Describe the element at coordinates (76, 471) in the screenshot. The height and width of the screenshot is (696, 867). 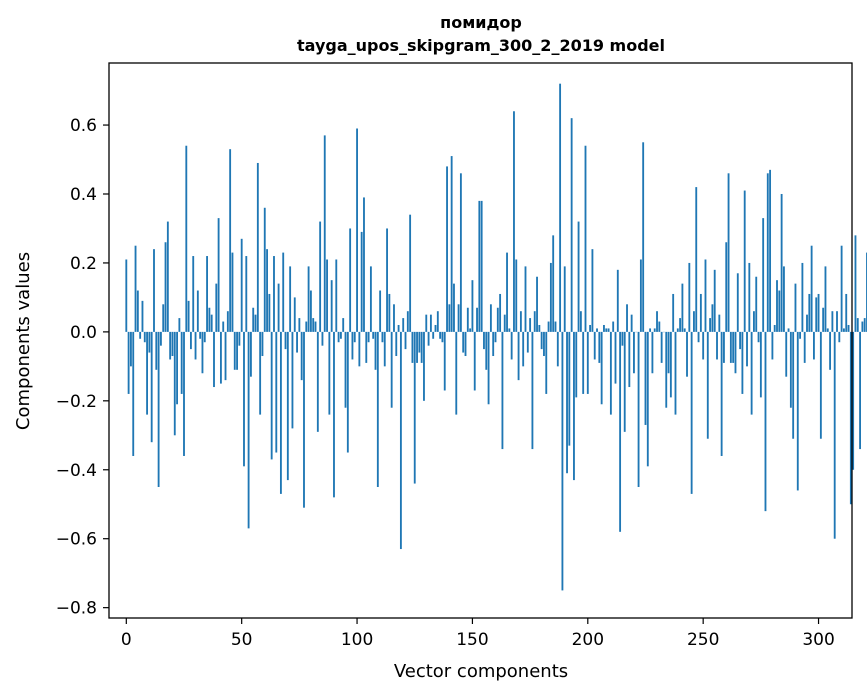
I see `y-tick-label: −0.4` at that location.